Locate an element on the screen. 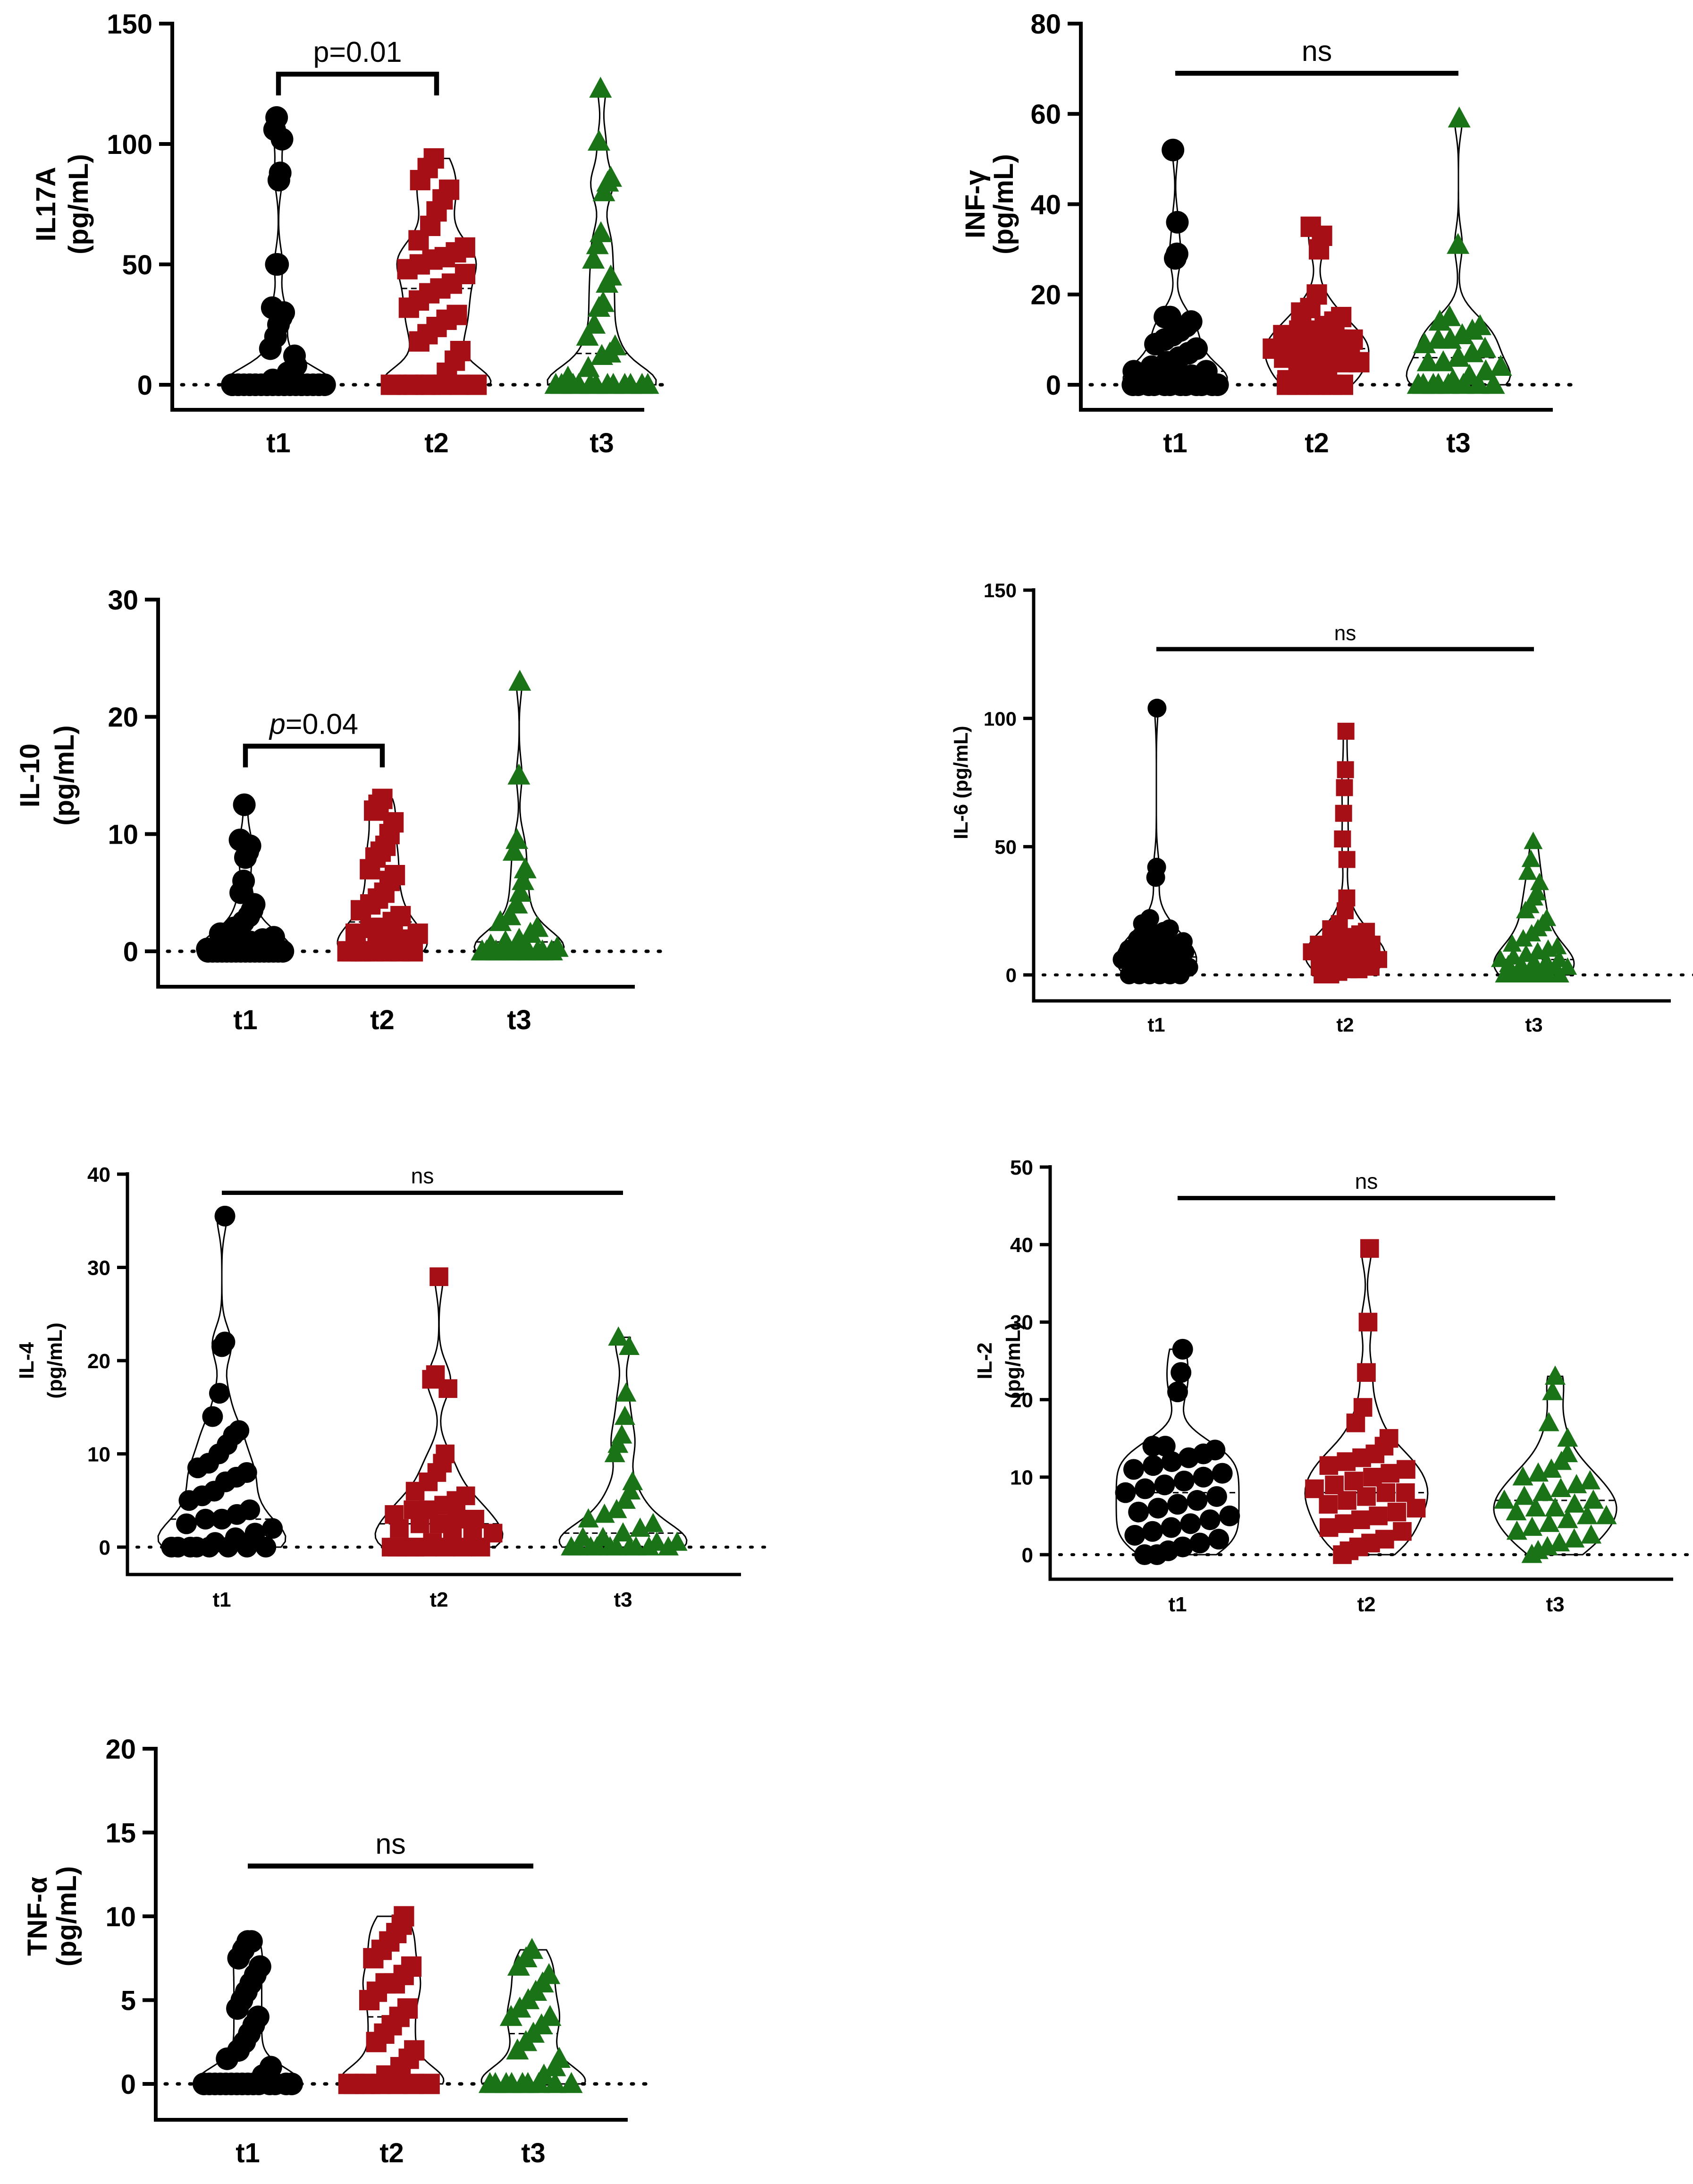  chart-panel-6: 0 10 20 30 40 50 IL-2 (pg/mL) t1 t2 t3 ns is located at coordinates (1333, 1386).